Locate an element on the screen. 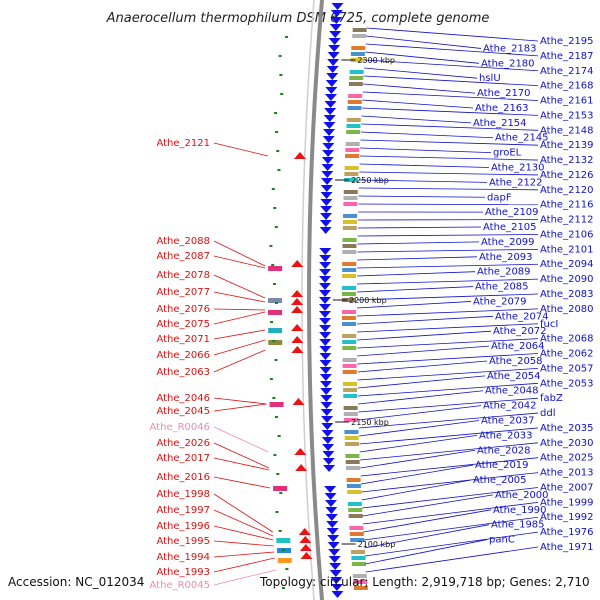  right-gene-label: Athe_2106 is located at coordinates (567, 234).